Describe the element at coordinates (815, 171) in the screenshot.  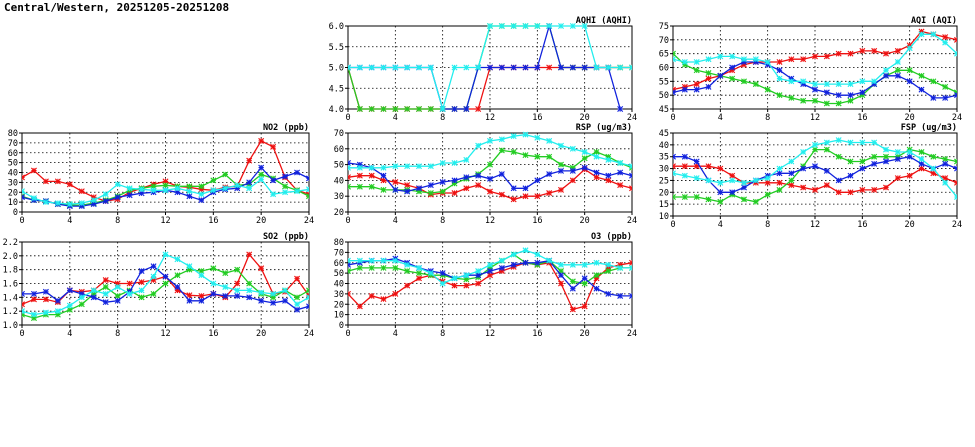
I see `series-group` at that location.